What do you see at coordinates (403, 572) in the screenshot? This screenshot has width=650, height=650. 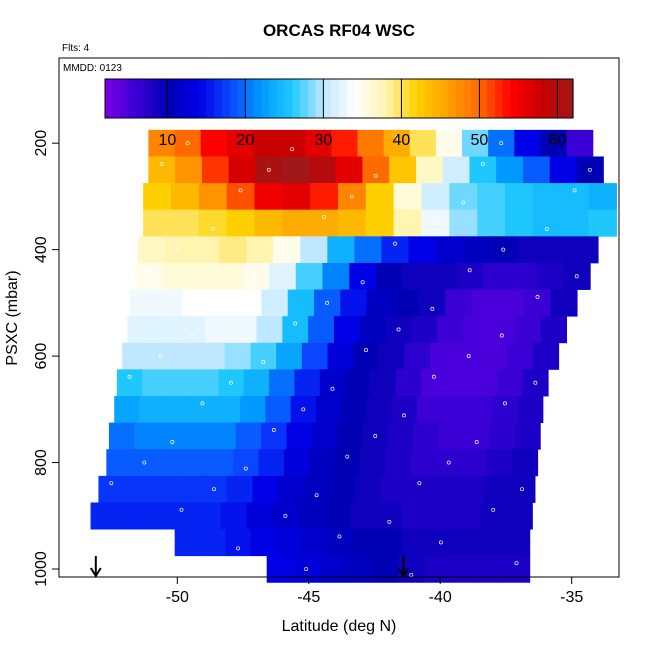 I see `arrow-head` at bounding box center [403, 572].